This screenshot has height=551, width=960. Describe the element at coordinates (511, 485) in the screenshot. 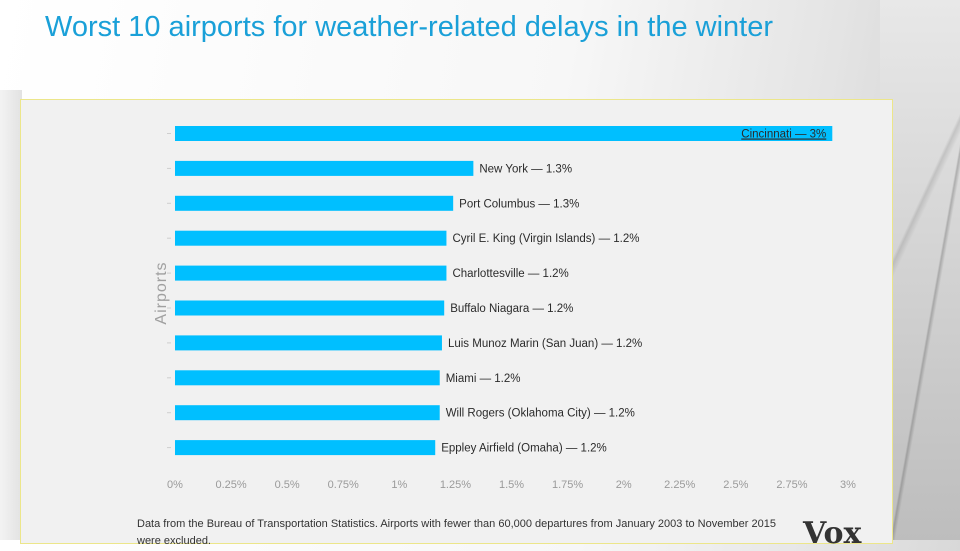

I see `x-tick-label: 1.5%` at that location.